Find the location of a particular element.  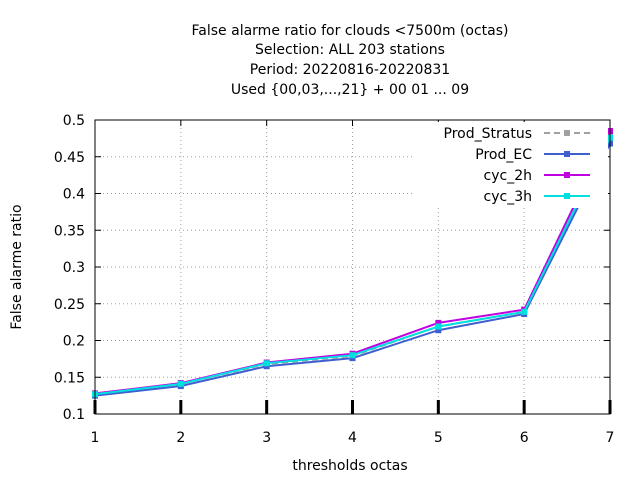

legend-label: Prod_Stratus is located at coordinates (488, 134).